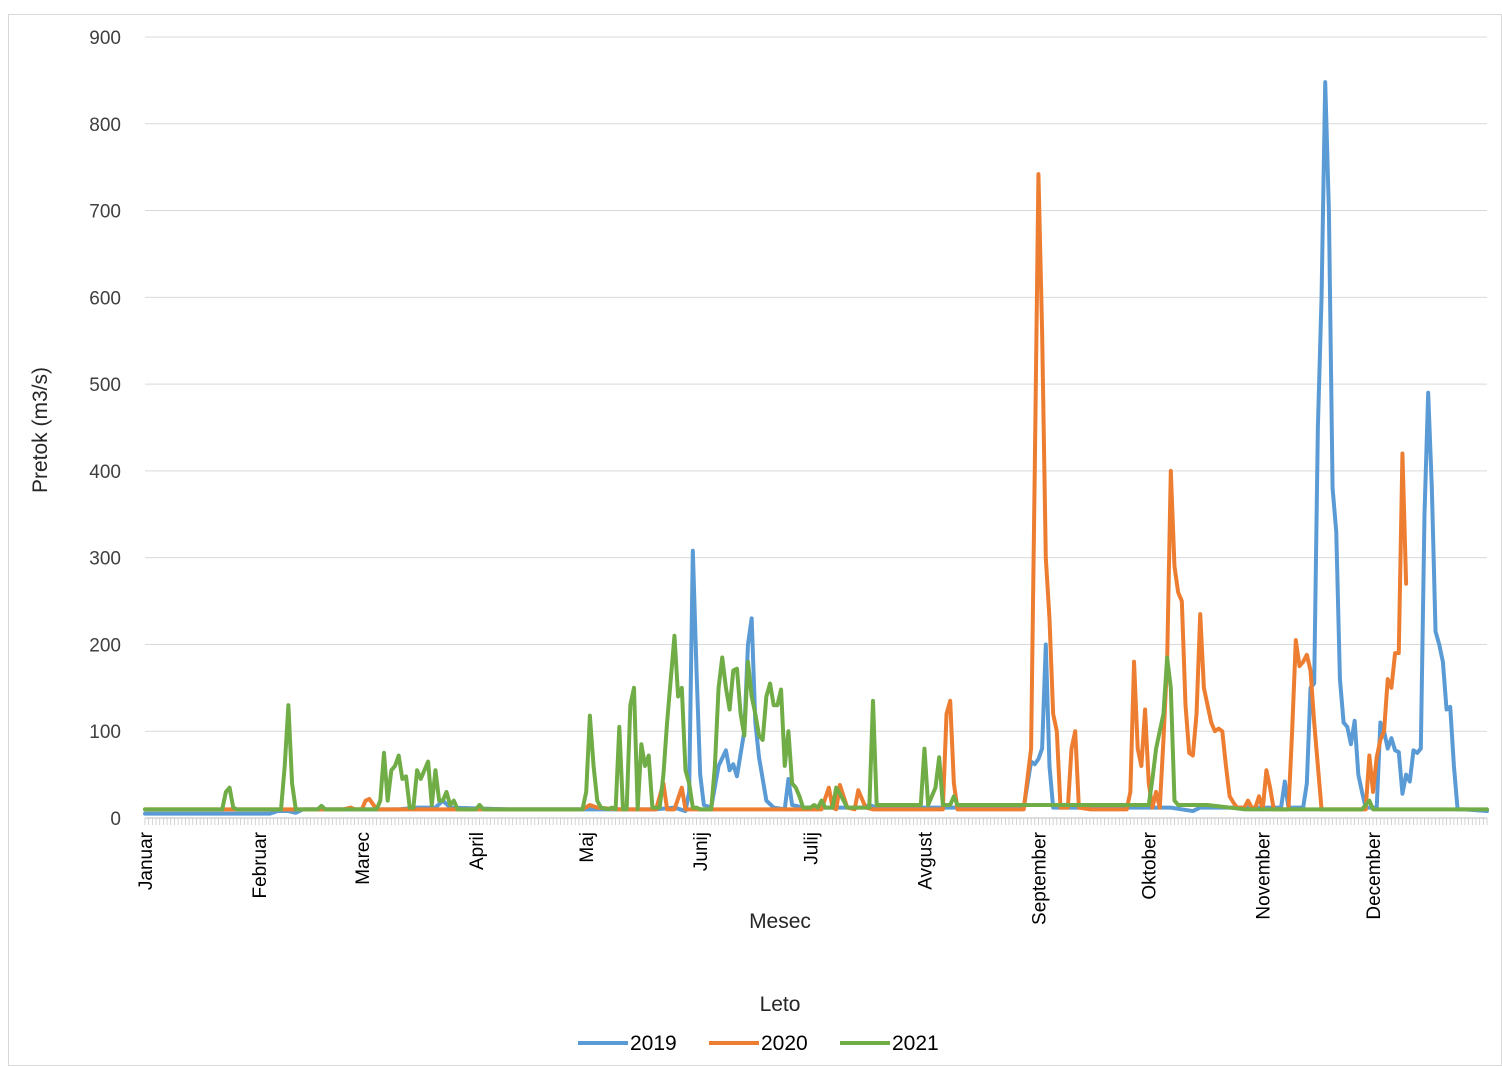 The height and width of the screenshot is (1066, 1502). Describe the element at coordinates (780, 1004) in the screenshot. I see `legend-title: Leto` at that location.